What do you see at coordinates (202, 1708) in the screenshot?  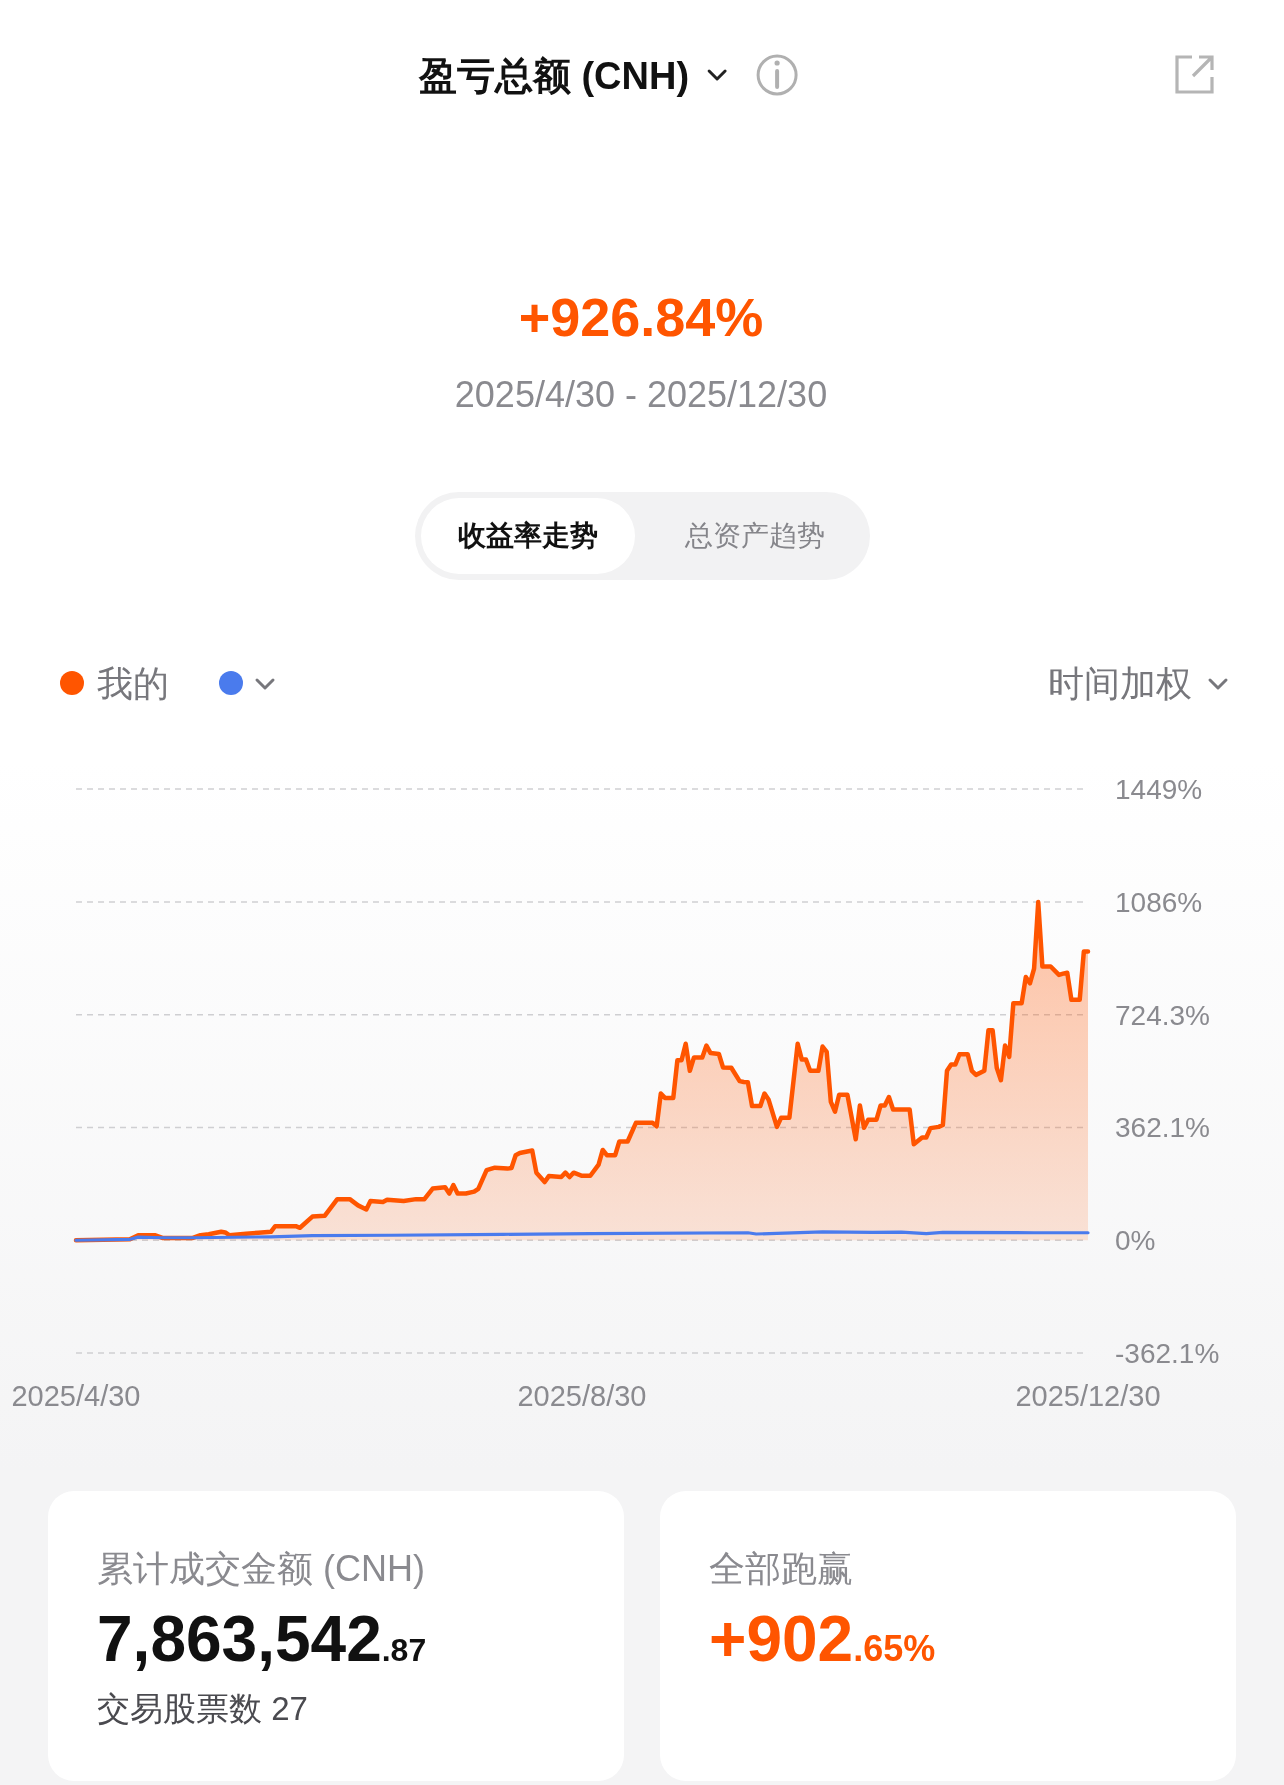 I see `text: 交易股票数 27` at bounding box center [202, 1708].